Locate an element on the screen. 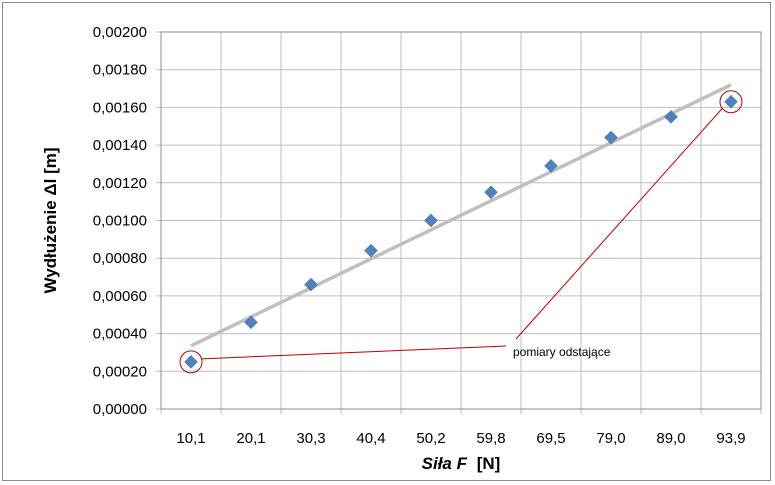 The image size is (775, 485). y-axis-title: Wydłużenie Δl [m] is located at coordinates (50, 220).